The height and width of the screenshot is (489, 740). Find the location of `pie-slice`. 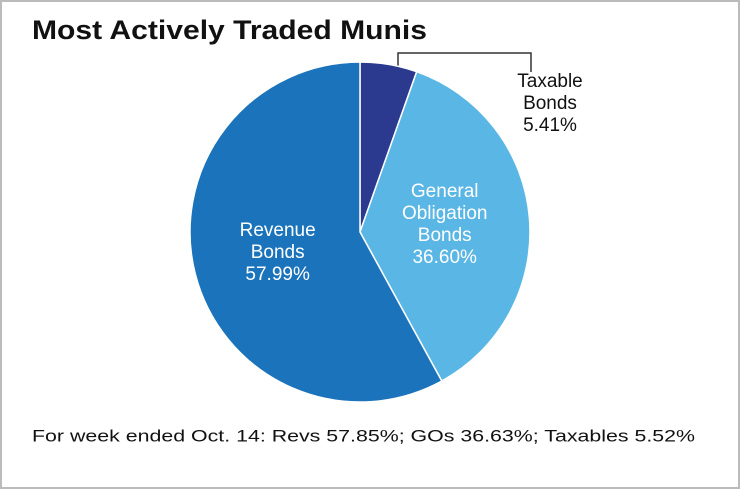

pie-slice is located at coordinates (445, 226).